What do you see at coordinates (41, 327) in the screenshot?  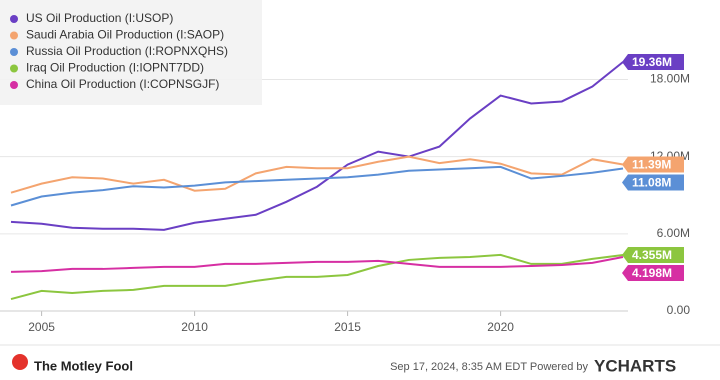 I see `x-tick-label: 2005` at bounding box center [41, 327].